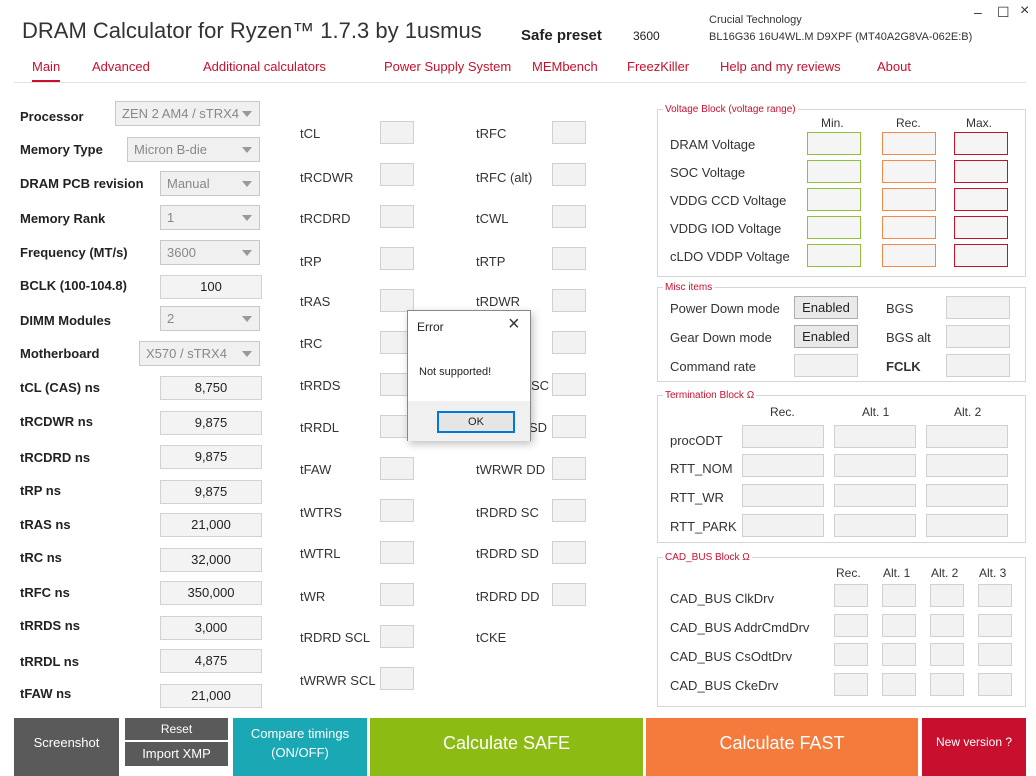  Describe the element at coordinates (210, 318) in the screenshot. I see `dimm-modules-select: 2` at that location.